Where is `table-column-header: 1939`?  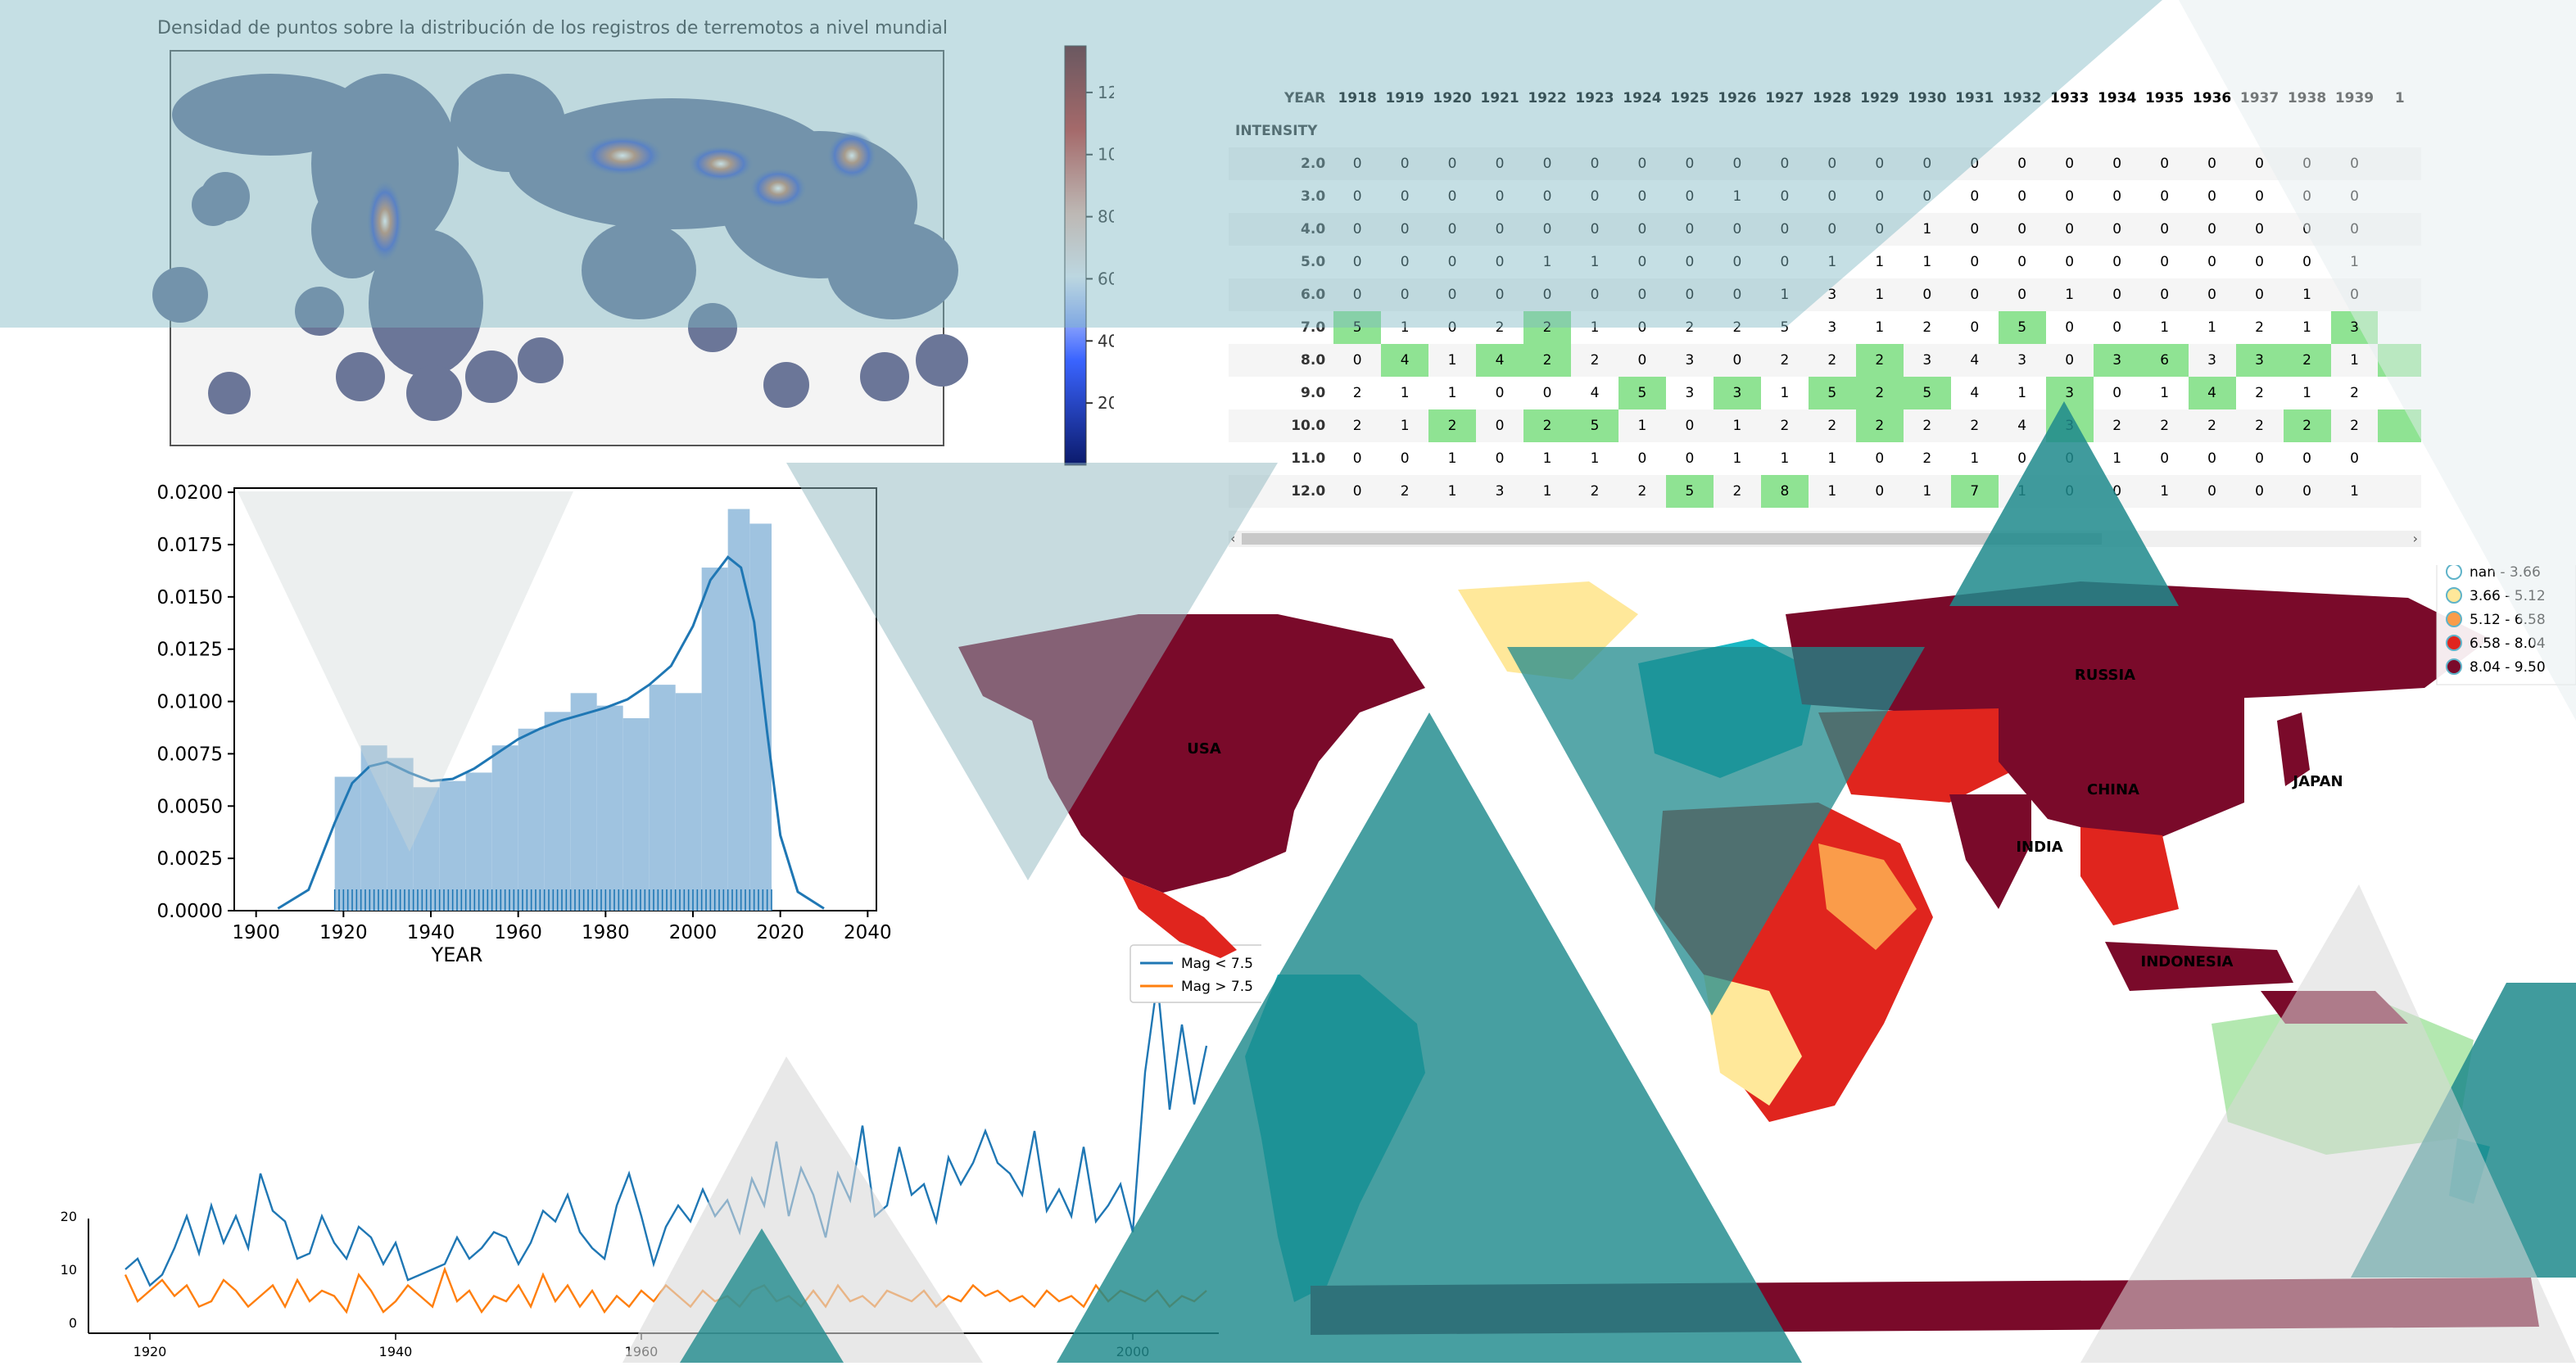 table-column-header: 1939 is located at coordinates (2354, 98).